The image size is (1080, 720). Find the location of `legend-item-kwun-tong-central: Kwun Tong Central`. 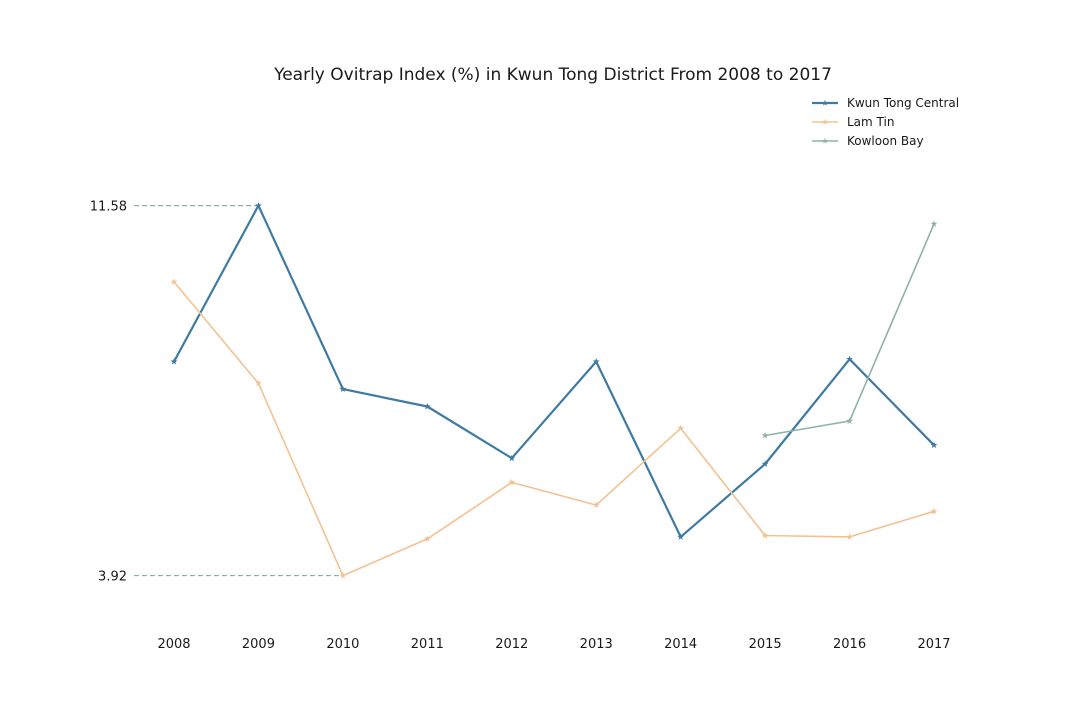

legend-item-kwun-tong-central: Kwun Tong Central is located at coordinates (885, 103).